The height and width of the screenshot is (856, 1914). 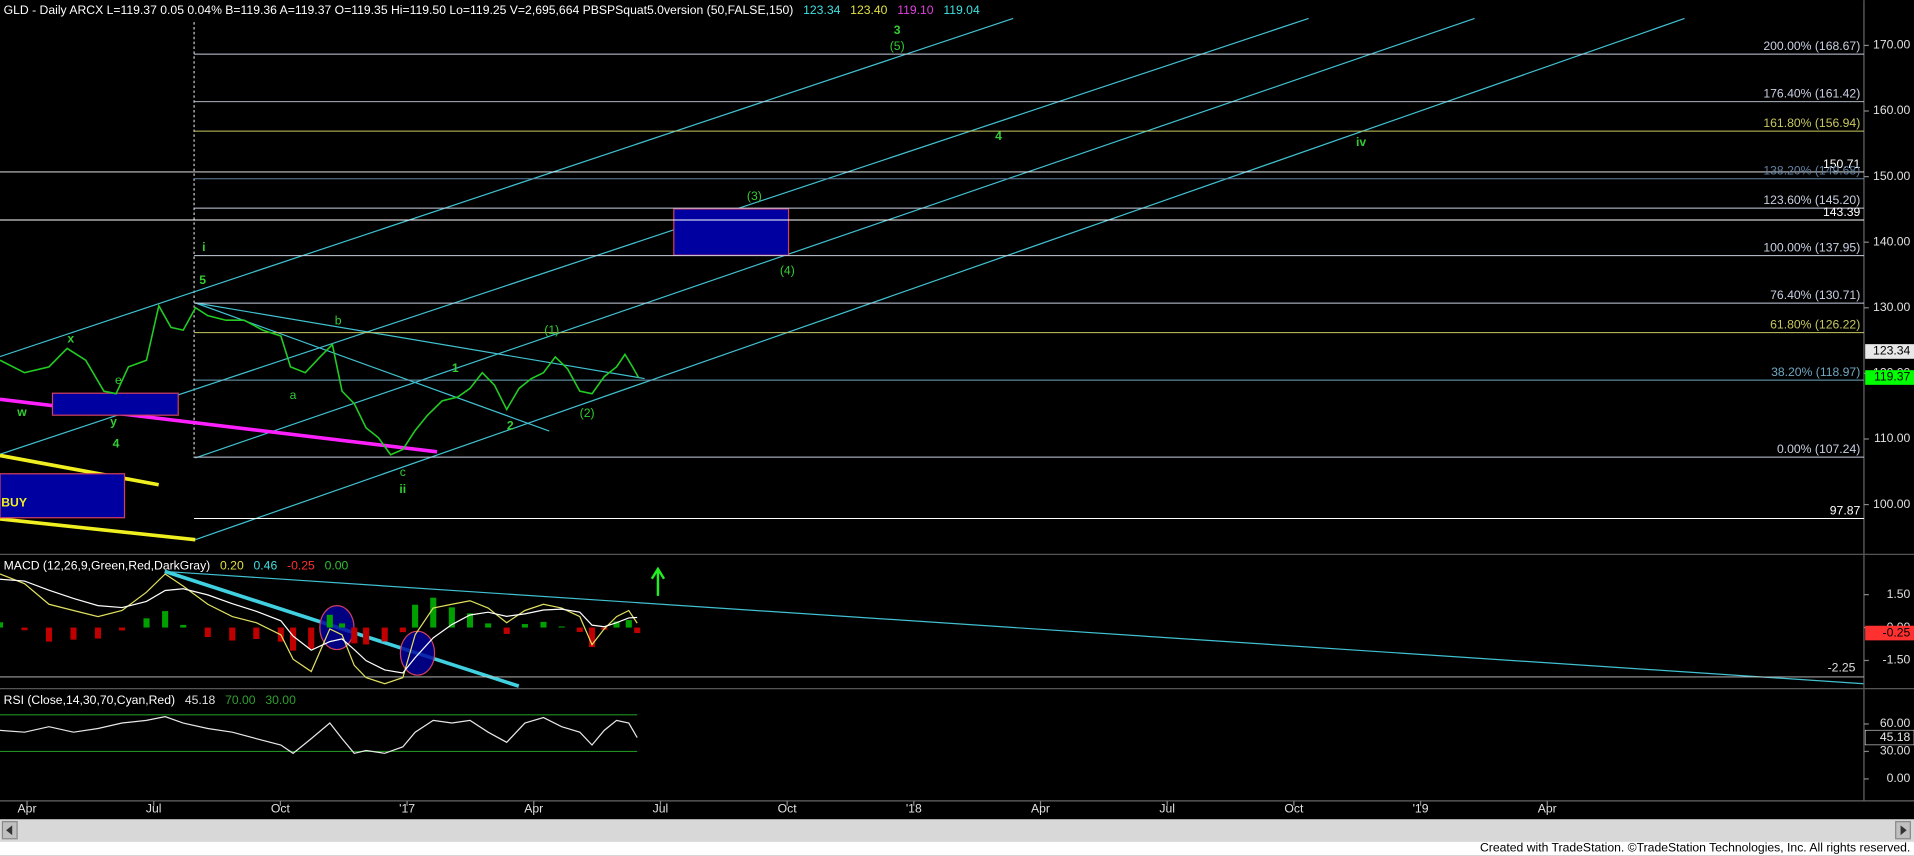 I want to click on header-value: 0.00, so click(x=337, y=566).